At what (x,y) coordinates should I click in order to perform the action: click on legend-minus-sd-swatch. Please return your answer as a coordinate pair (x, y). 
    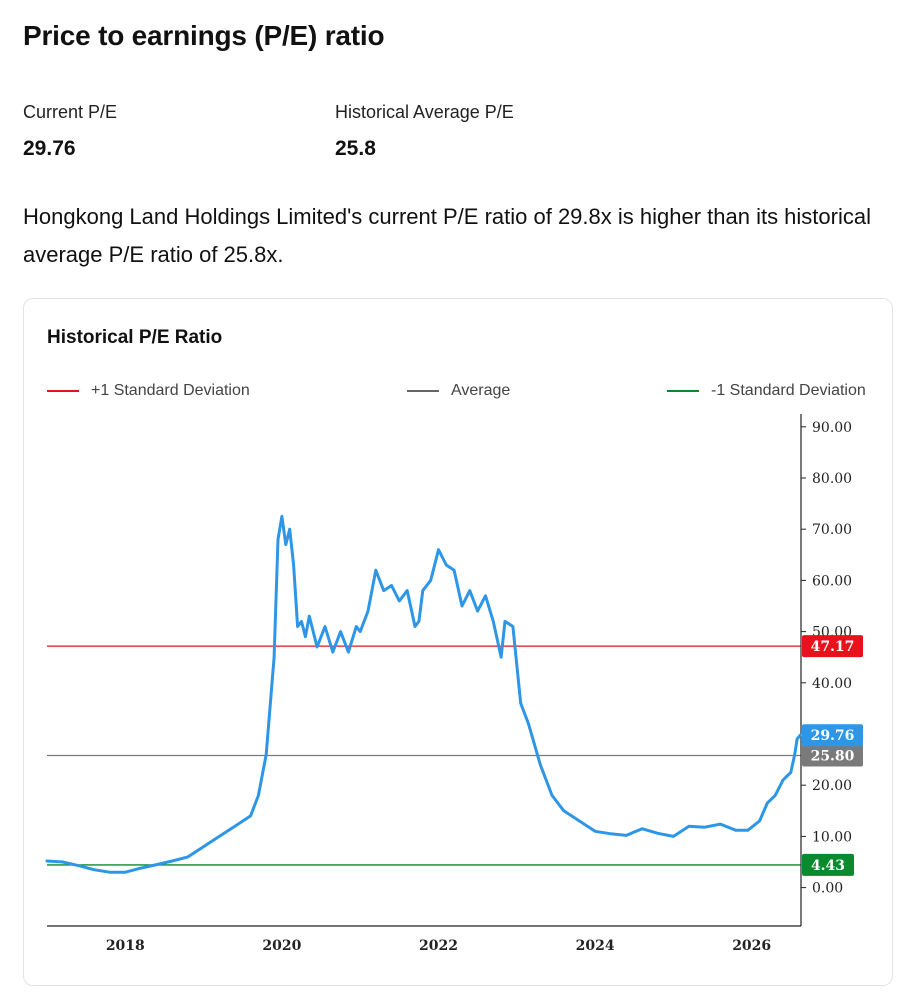
    Looking at the image, I should click on (683, 391).